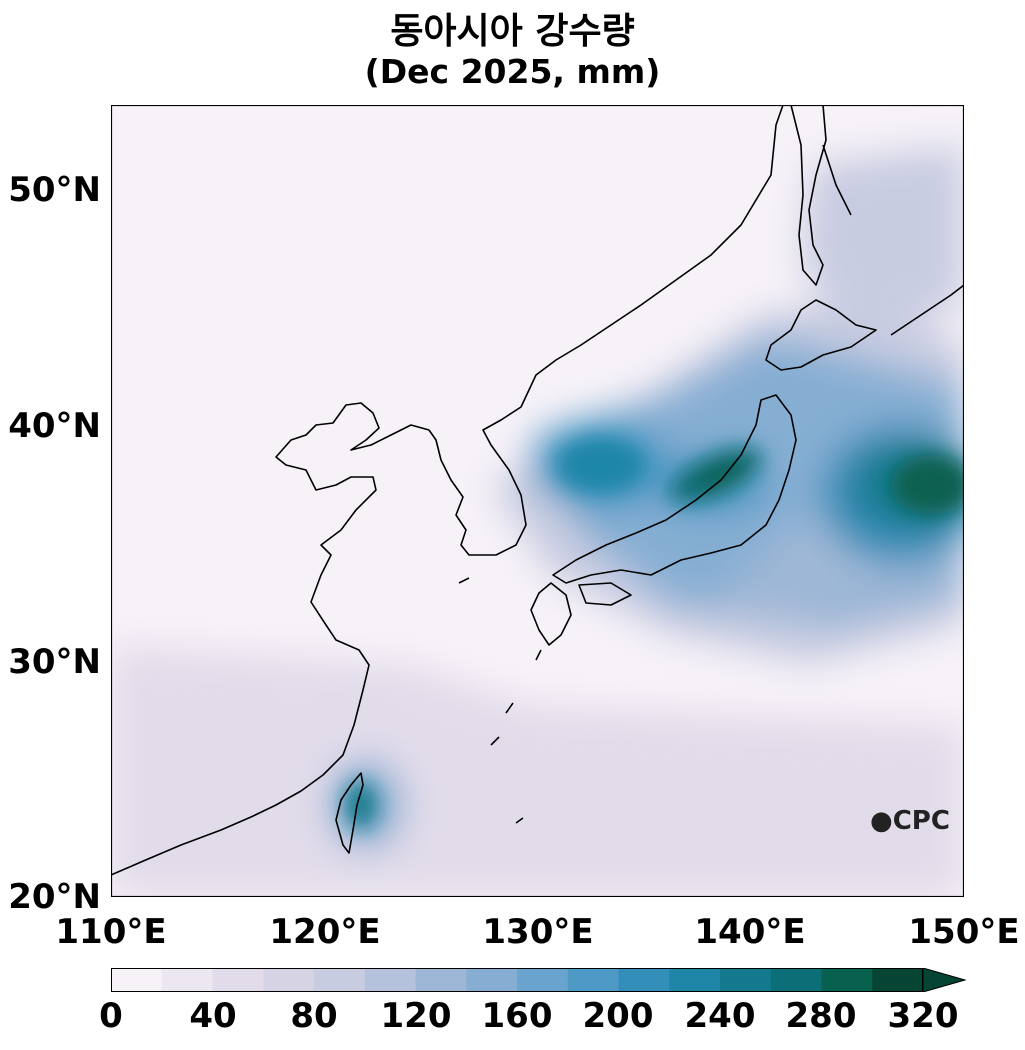 This screenshot has width=1025, height=1050. I want to click on colorbar-tick-120: 120, so click(416, 1016).